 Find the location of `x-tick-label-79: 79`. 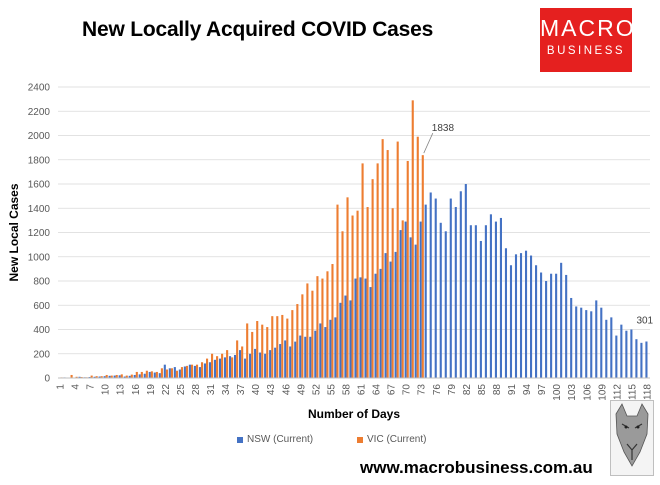

x-tick-label-79: 79 is located at coordinates (452, 390).